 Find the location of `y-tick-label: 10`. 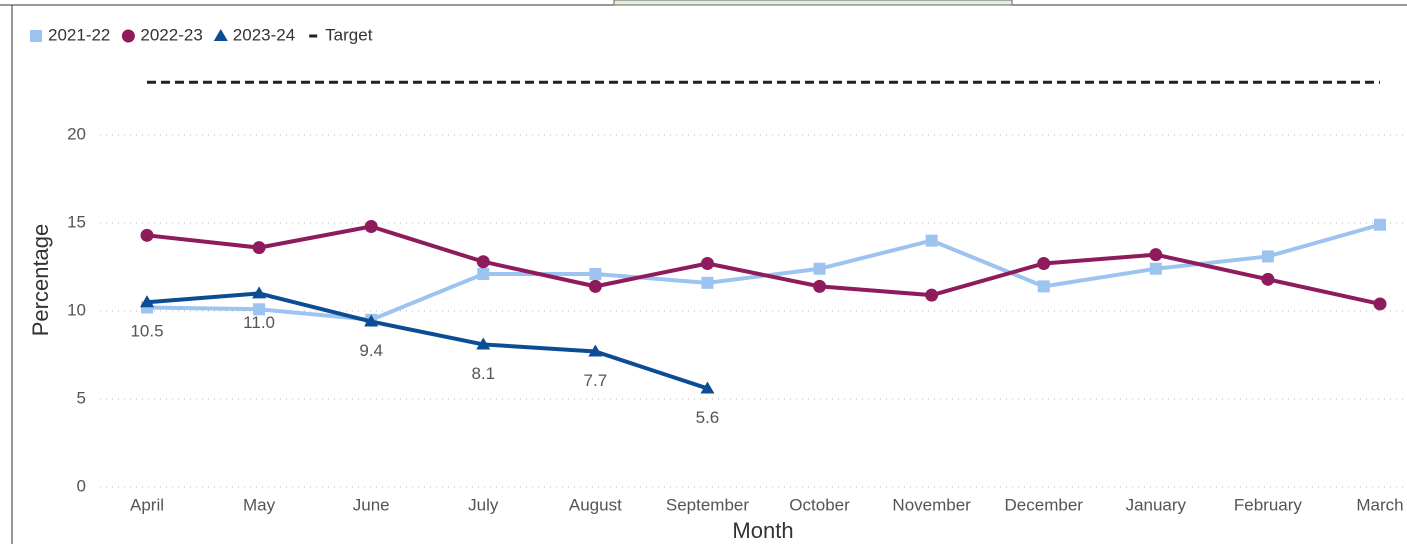

y-tick-label: 10 is located at coordinates (76, 309).